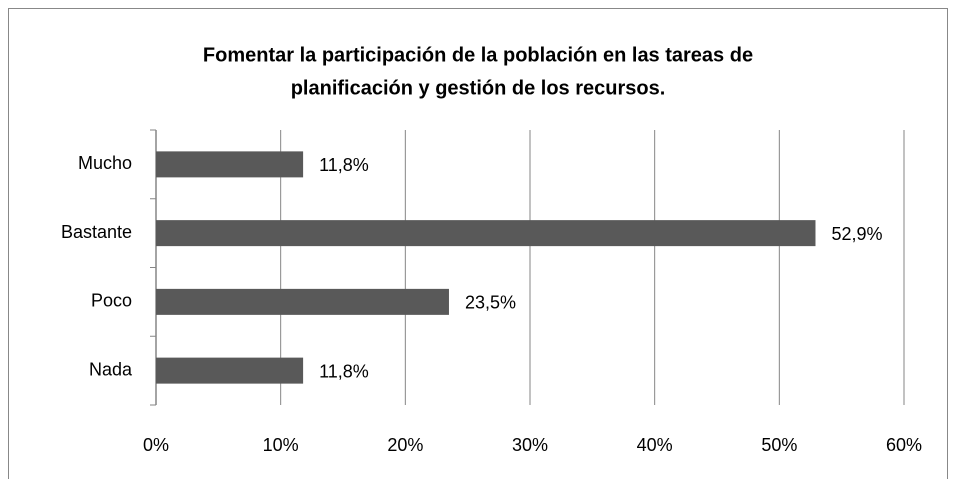 This screenshot has width=956, height=479. Describe the element at coordinates (96, 232) in the screenshot. I see `y-tick-label: Bastante` at that location.